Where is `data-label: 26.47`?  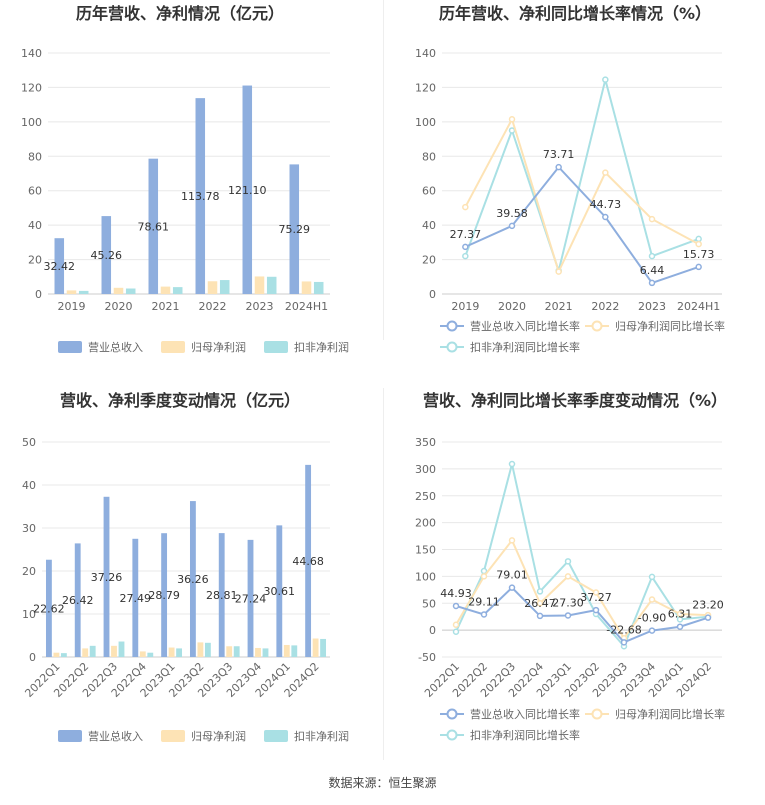 data-label: 26.47 is located at coordinates (540, 603).